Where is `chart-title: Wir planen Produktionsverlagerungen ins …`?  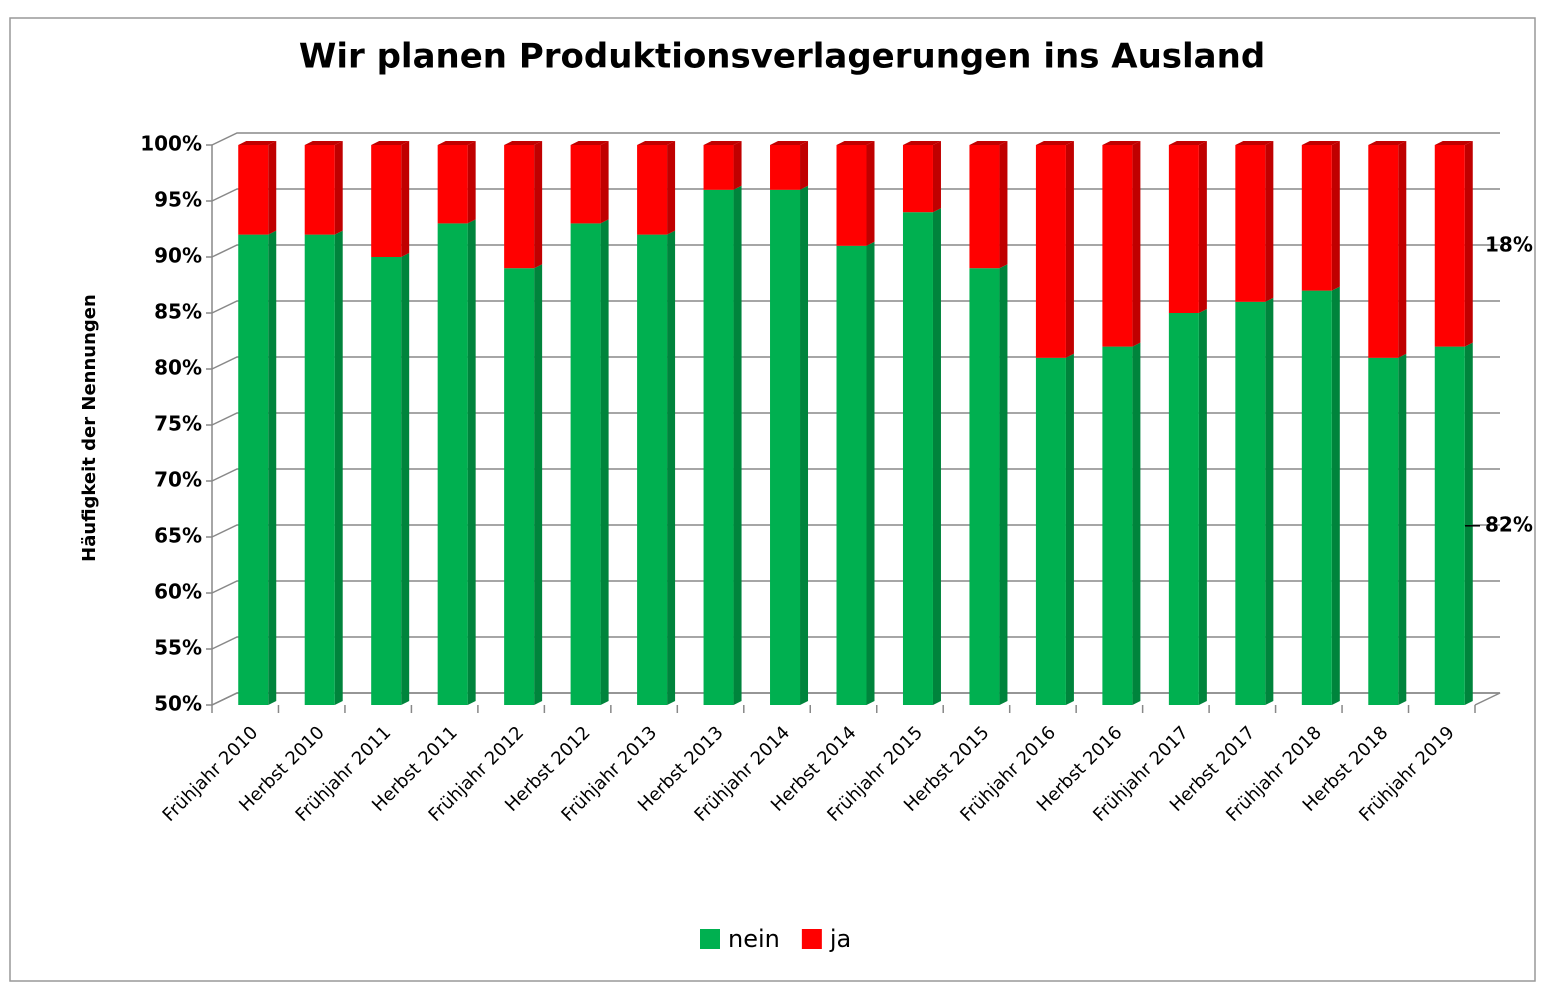 chart-title: Wir planen Produktionsverlagerungen ins … is located at coordinates (782, 57).